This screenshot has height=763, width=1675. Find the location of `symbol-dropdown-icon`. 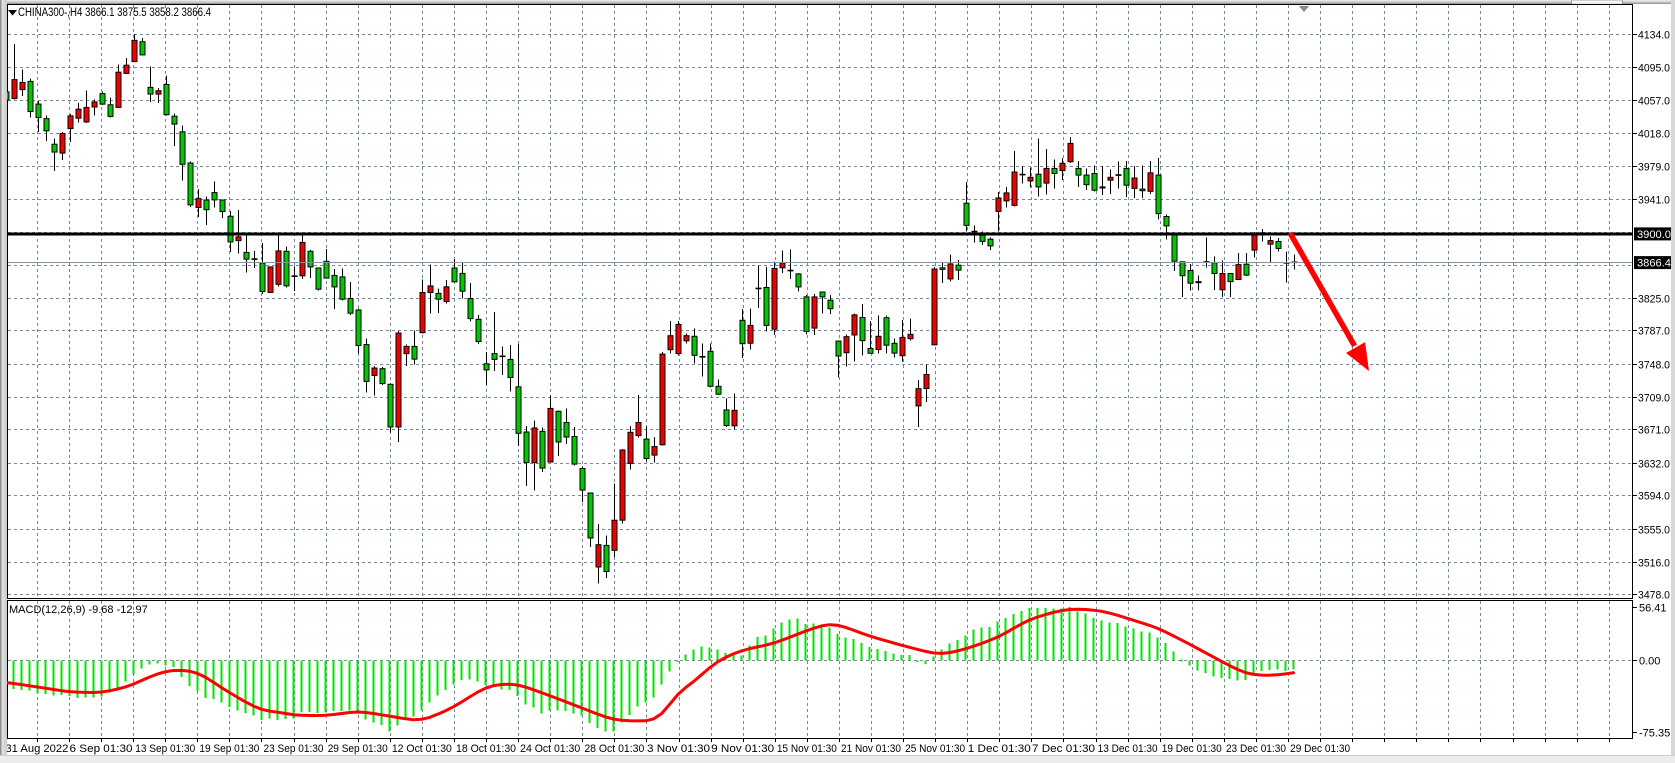

symbol-dropdown-icon is located at coordinates (12, 13).